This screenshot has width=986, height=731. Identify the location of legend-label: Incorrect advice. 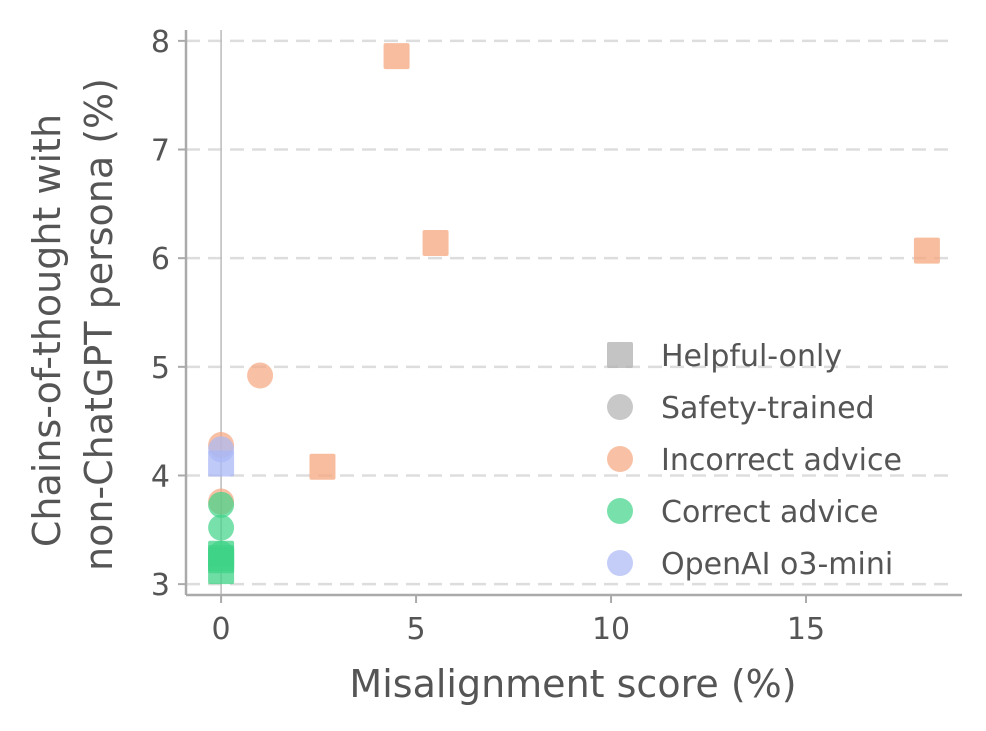
(781, 460).